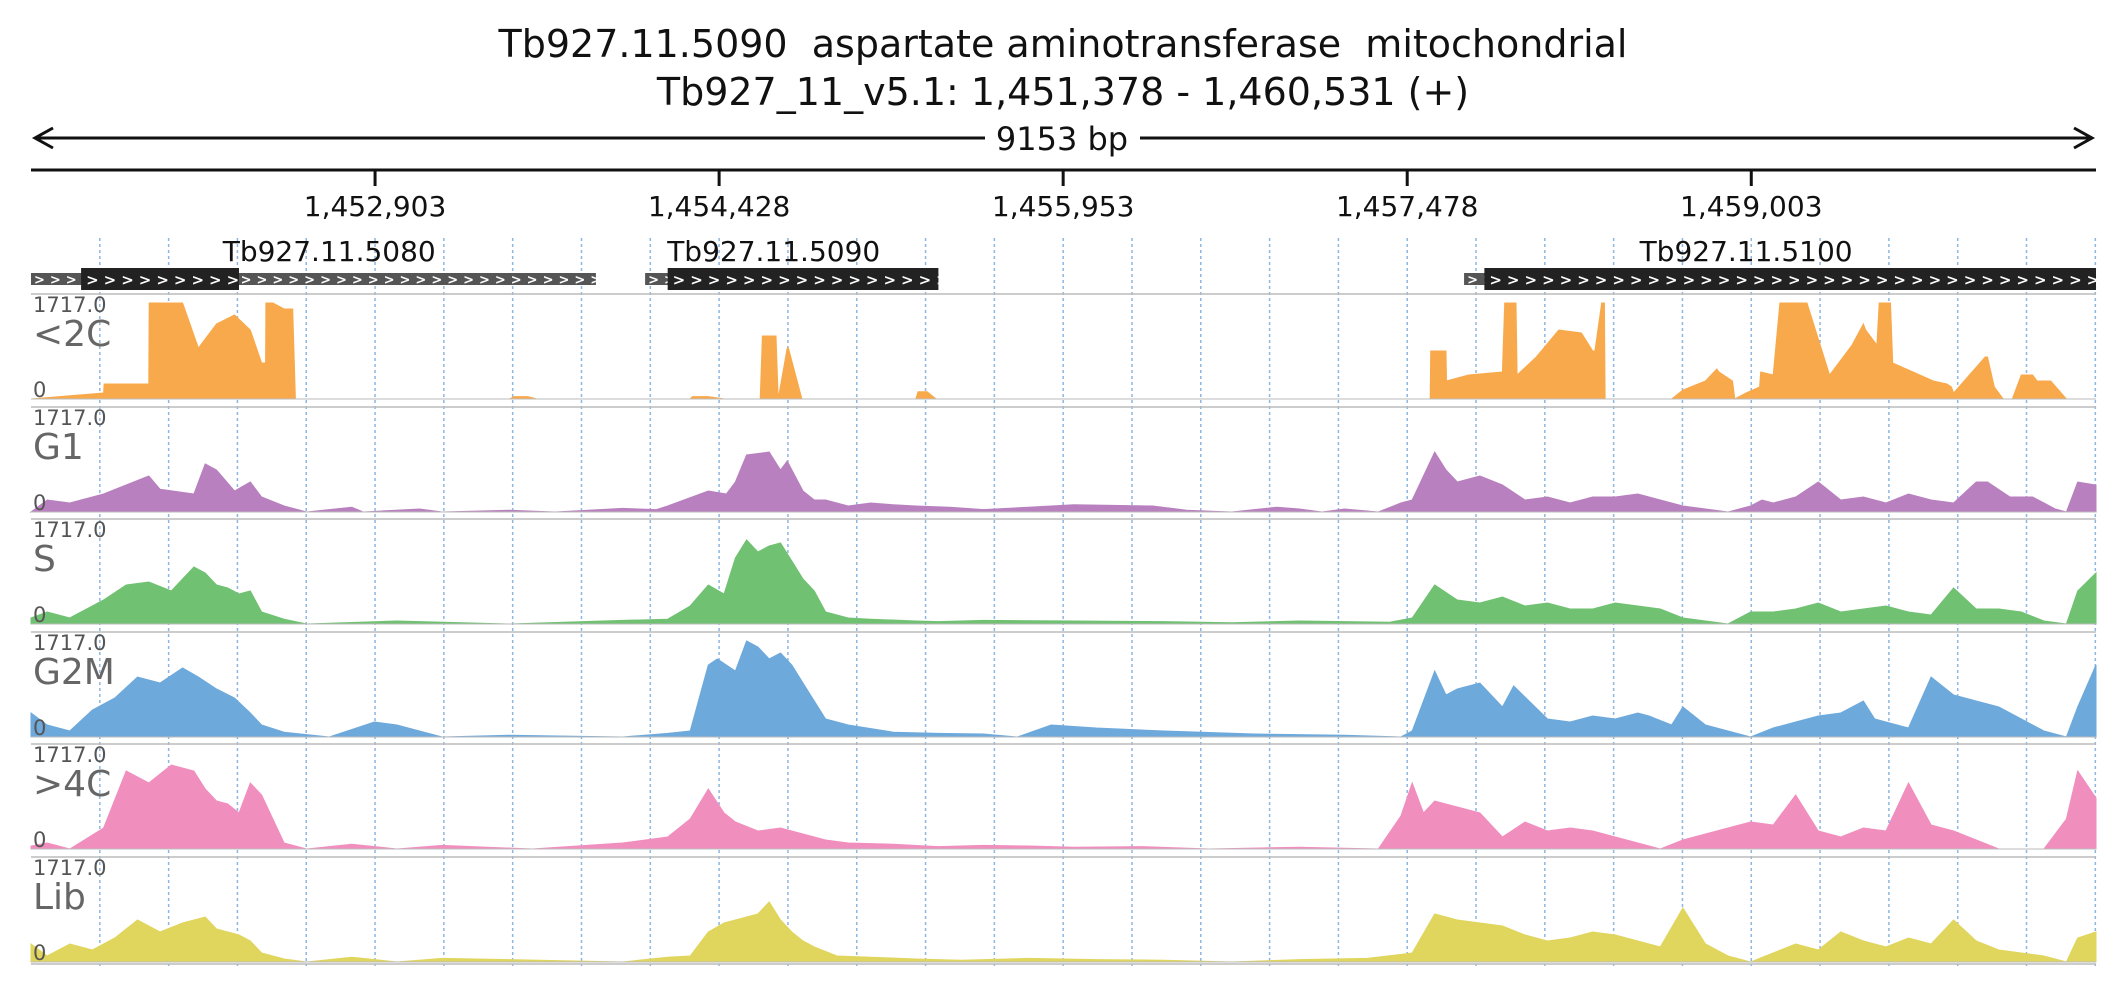 Image resolution: width=2126 pixels, height=1000 pixels. Describe the element at coordinates (1751, 206) in the screenshot. I see `ruler-tick-label: 1,459,003` at that location.